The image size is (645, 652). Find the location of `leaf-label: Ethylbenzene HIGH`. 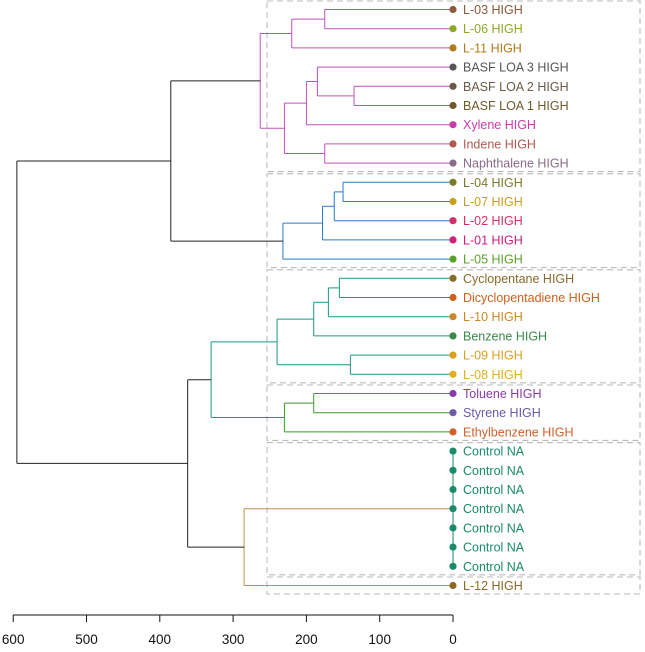

leaf-label: Ethylbenzene HIGH is located at coordinates (518, 432).